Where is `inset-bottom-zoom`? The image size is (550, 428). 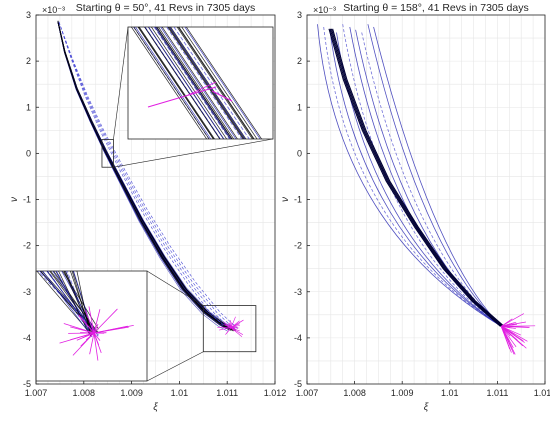
inset-bottom-zoom is located at coordinates (91, 326).